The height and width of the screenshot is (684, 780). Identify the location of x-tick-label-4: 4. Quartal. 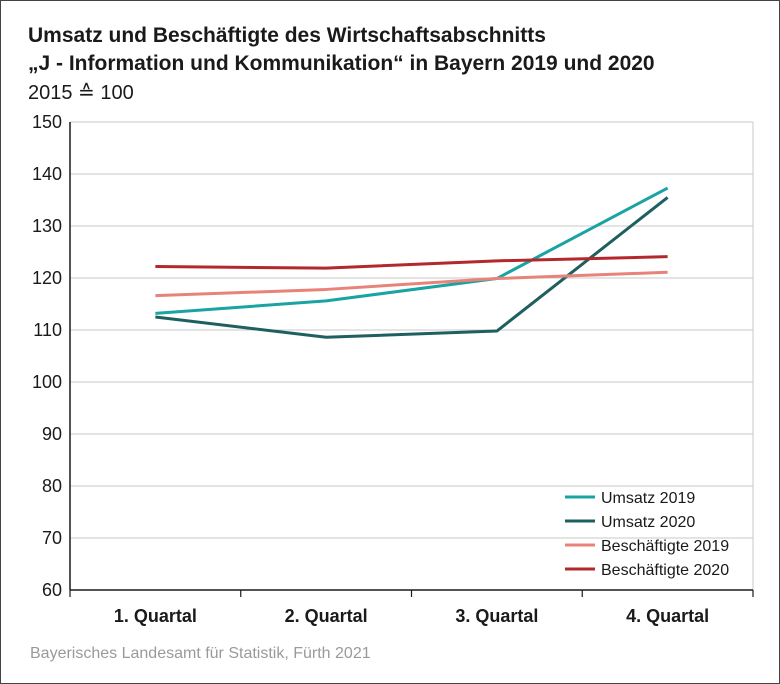
(667, 616).